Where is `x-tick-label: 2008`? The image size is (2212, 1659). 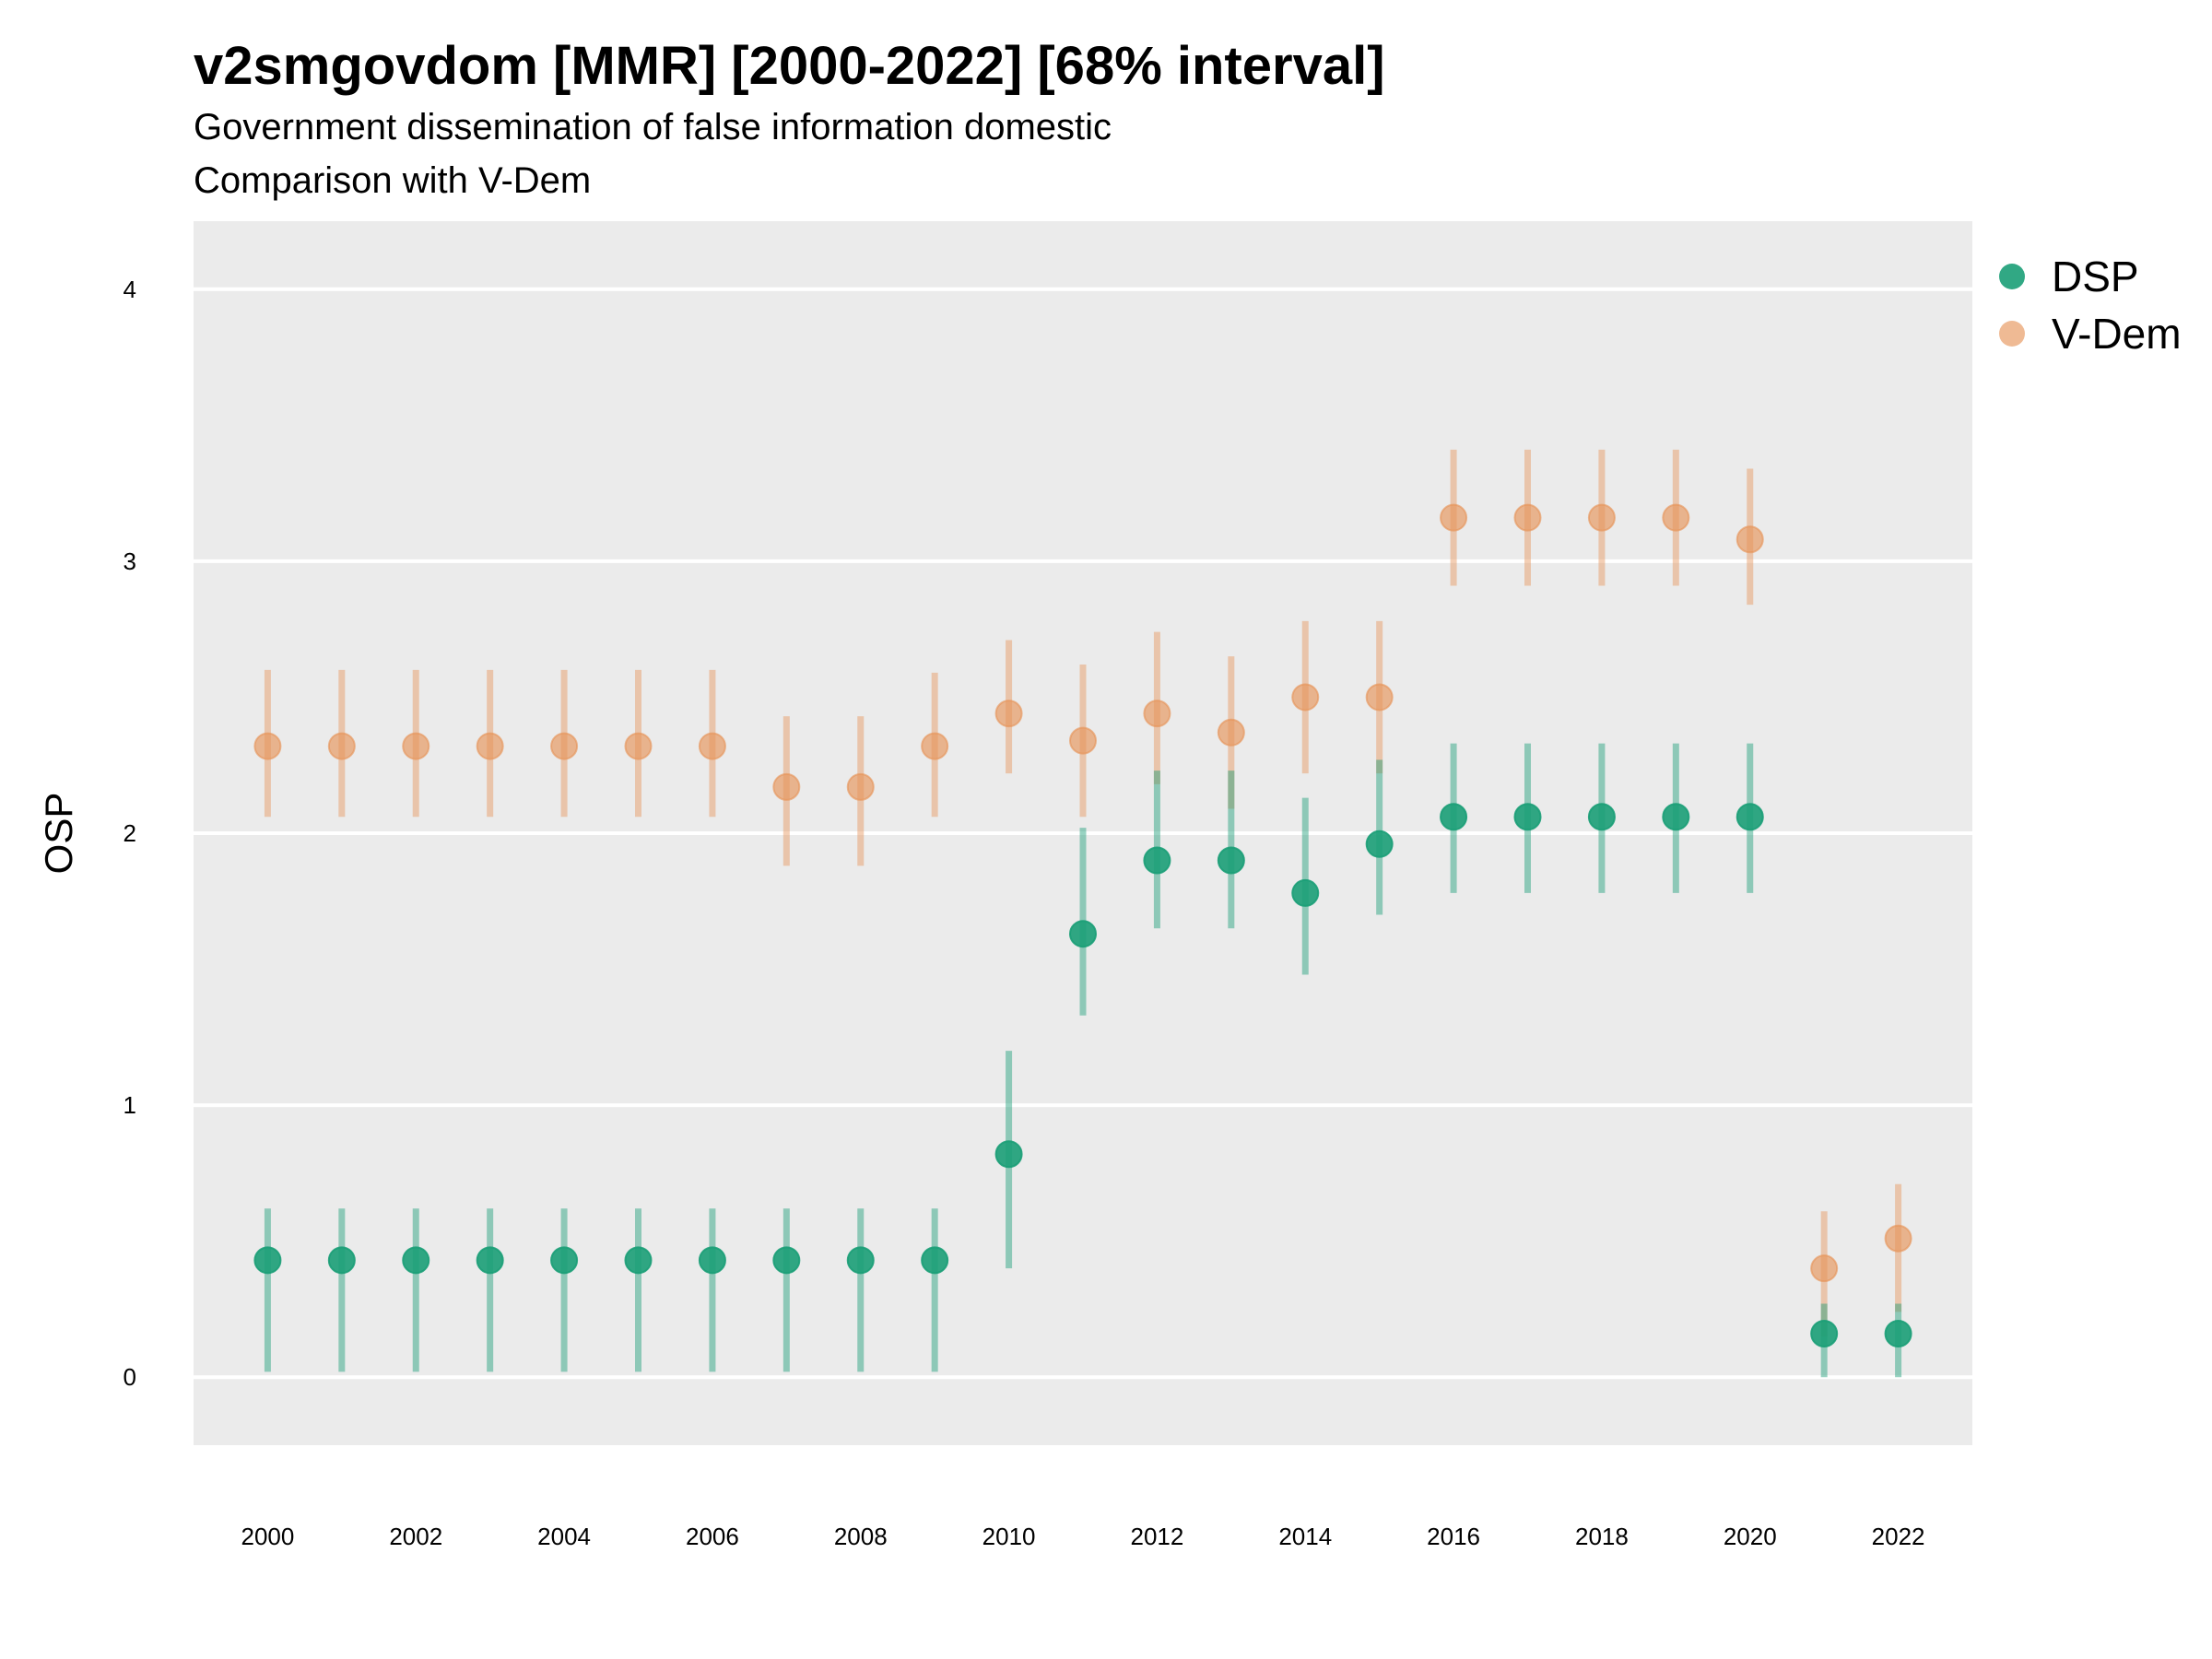
x-tick-label: 2008 is located at coordinates (861, 1536).